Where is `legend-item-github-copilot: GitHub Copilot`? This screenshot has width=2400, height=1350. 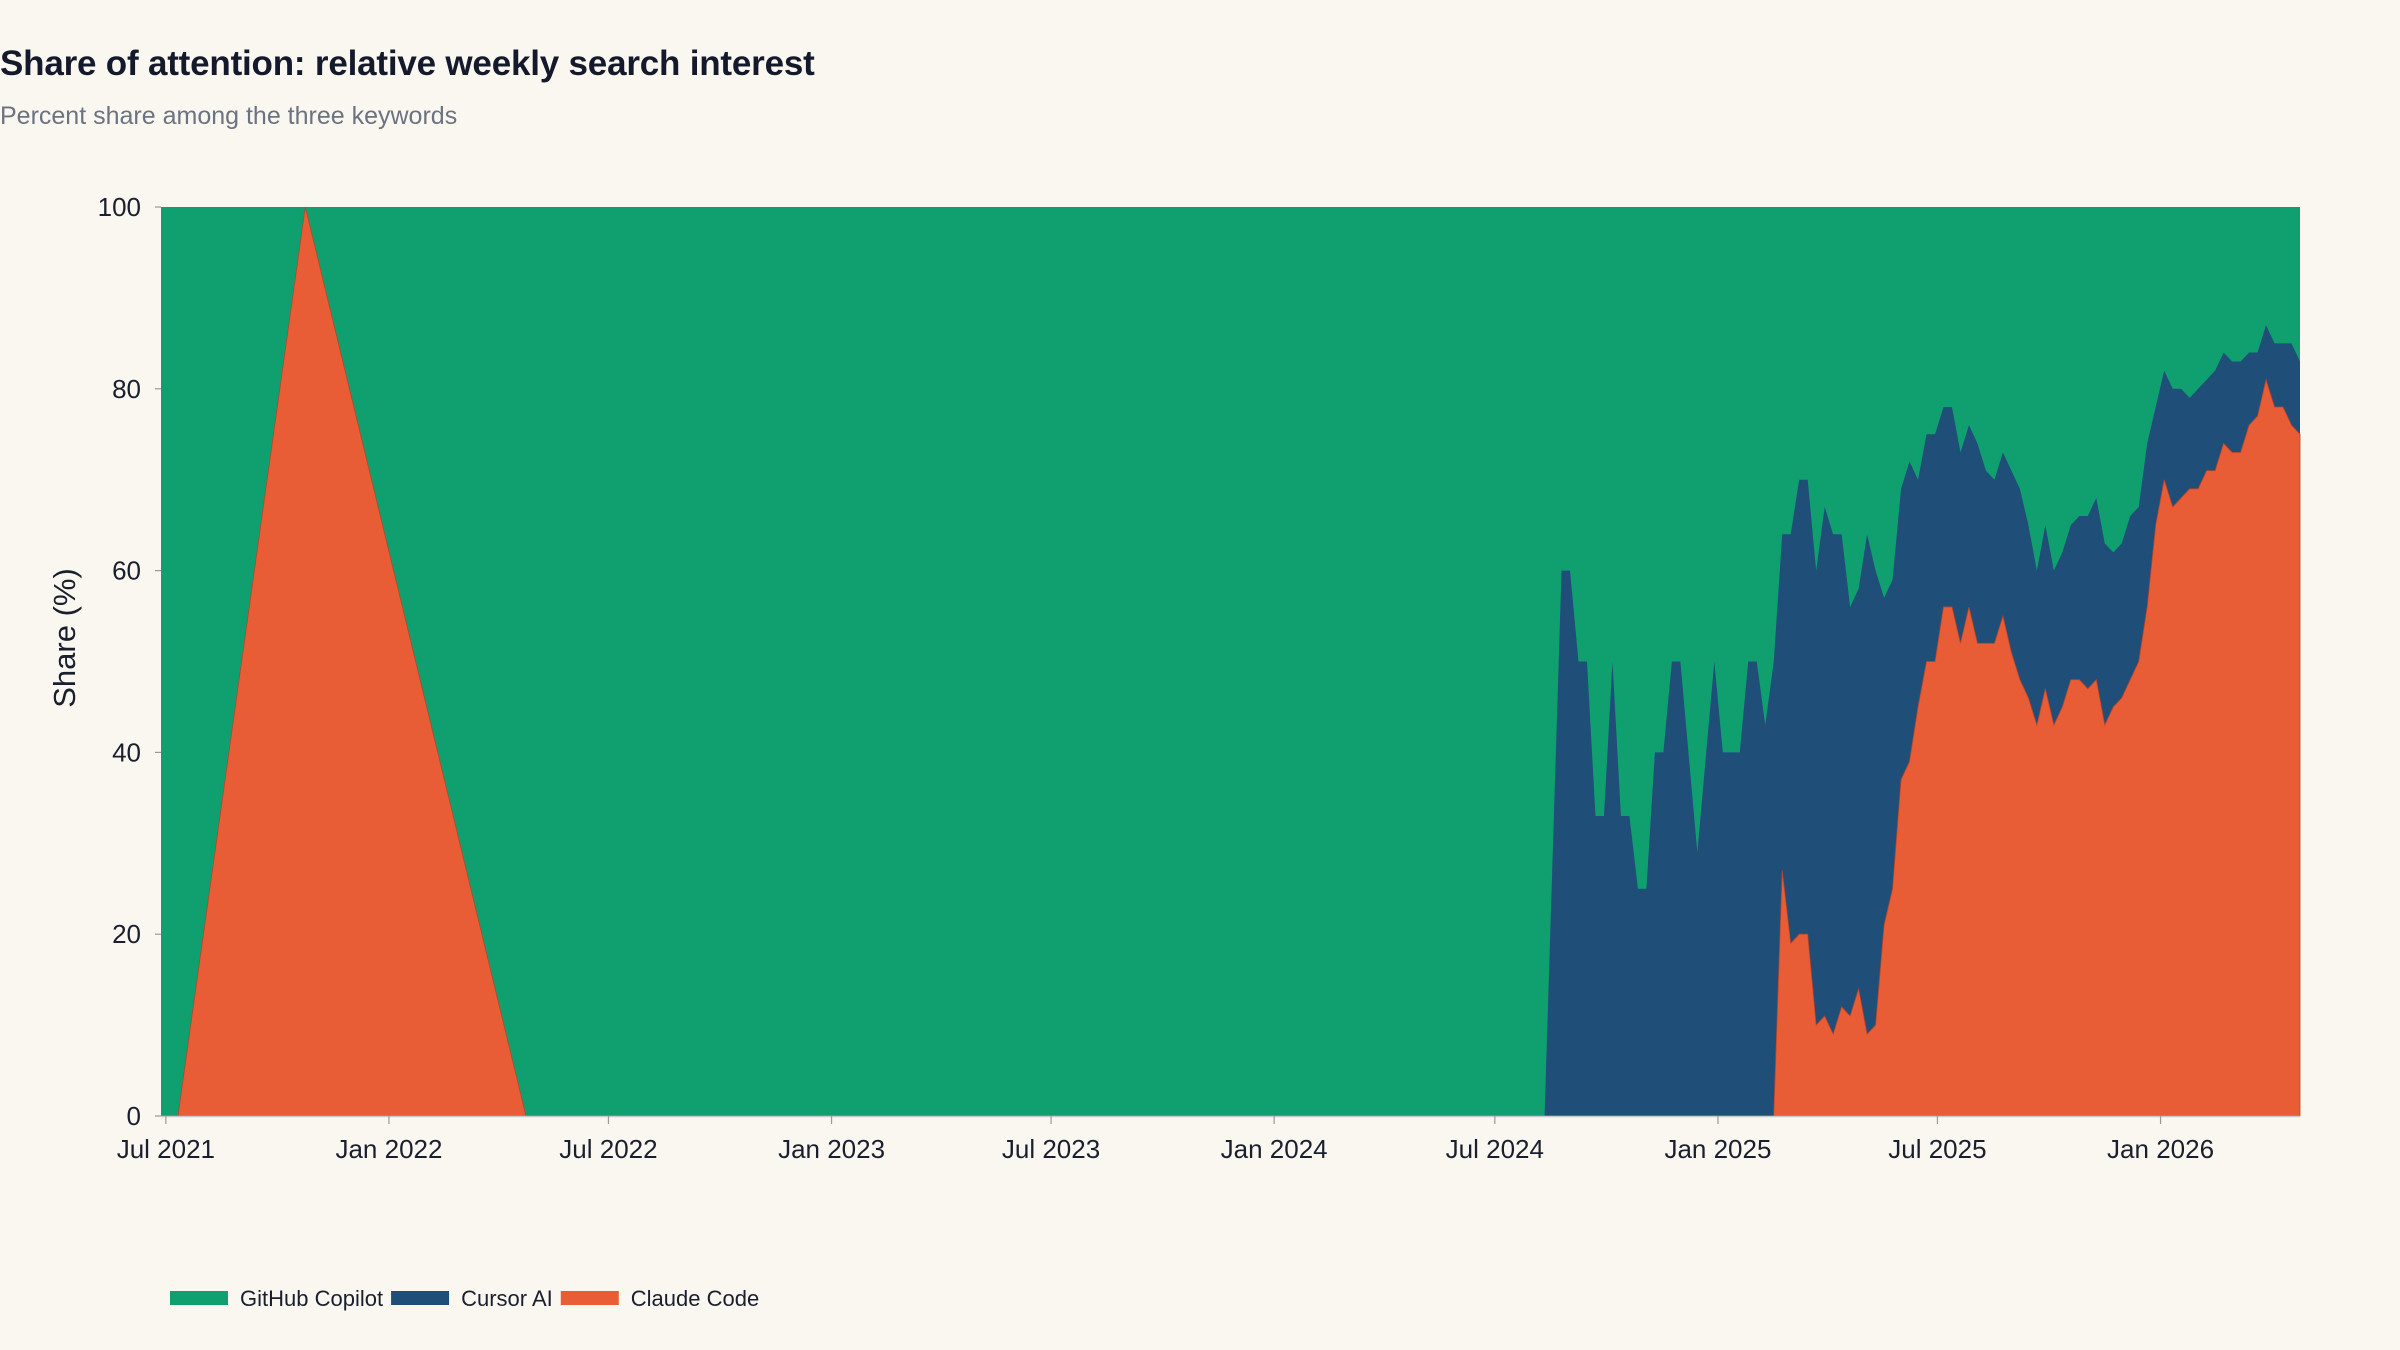
legend-item-github-copilot: GitHub Copilot is located at coordinates (276, 1298).